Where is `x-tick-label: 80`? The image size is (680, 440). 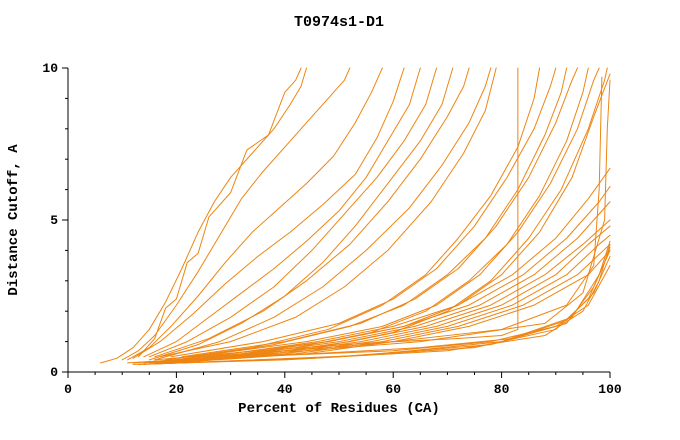 x-tick-label: 80 is located at coordinates (502, 389).